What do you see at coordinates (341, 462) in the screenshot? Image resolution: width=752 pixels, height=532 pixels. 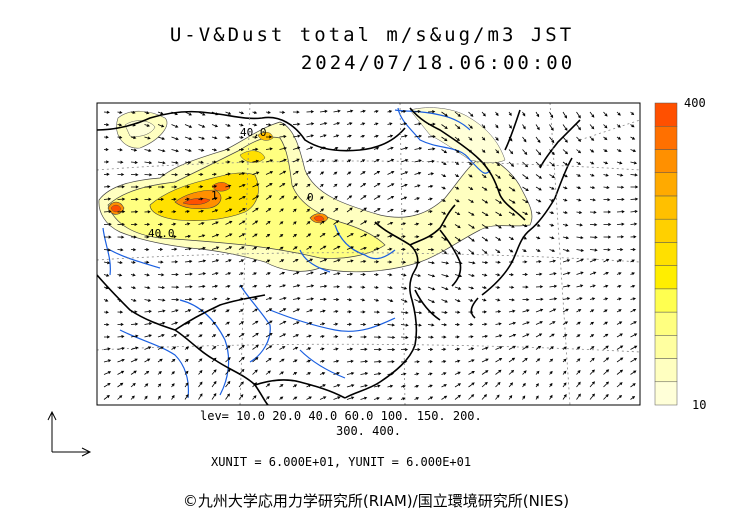 I see `vector-units: XUNIT = 6.000E+01, YUNIT = 6.000E+01` at bounding box center [341, 462].